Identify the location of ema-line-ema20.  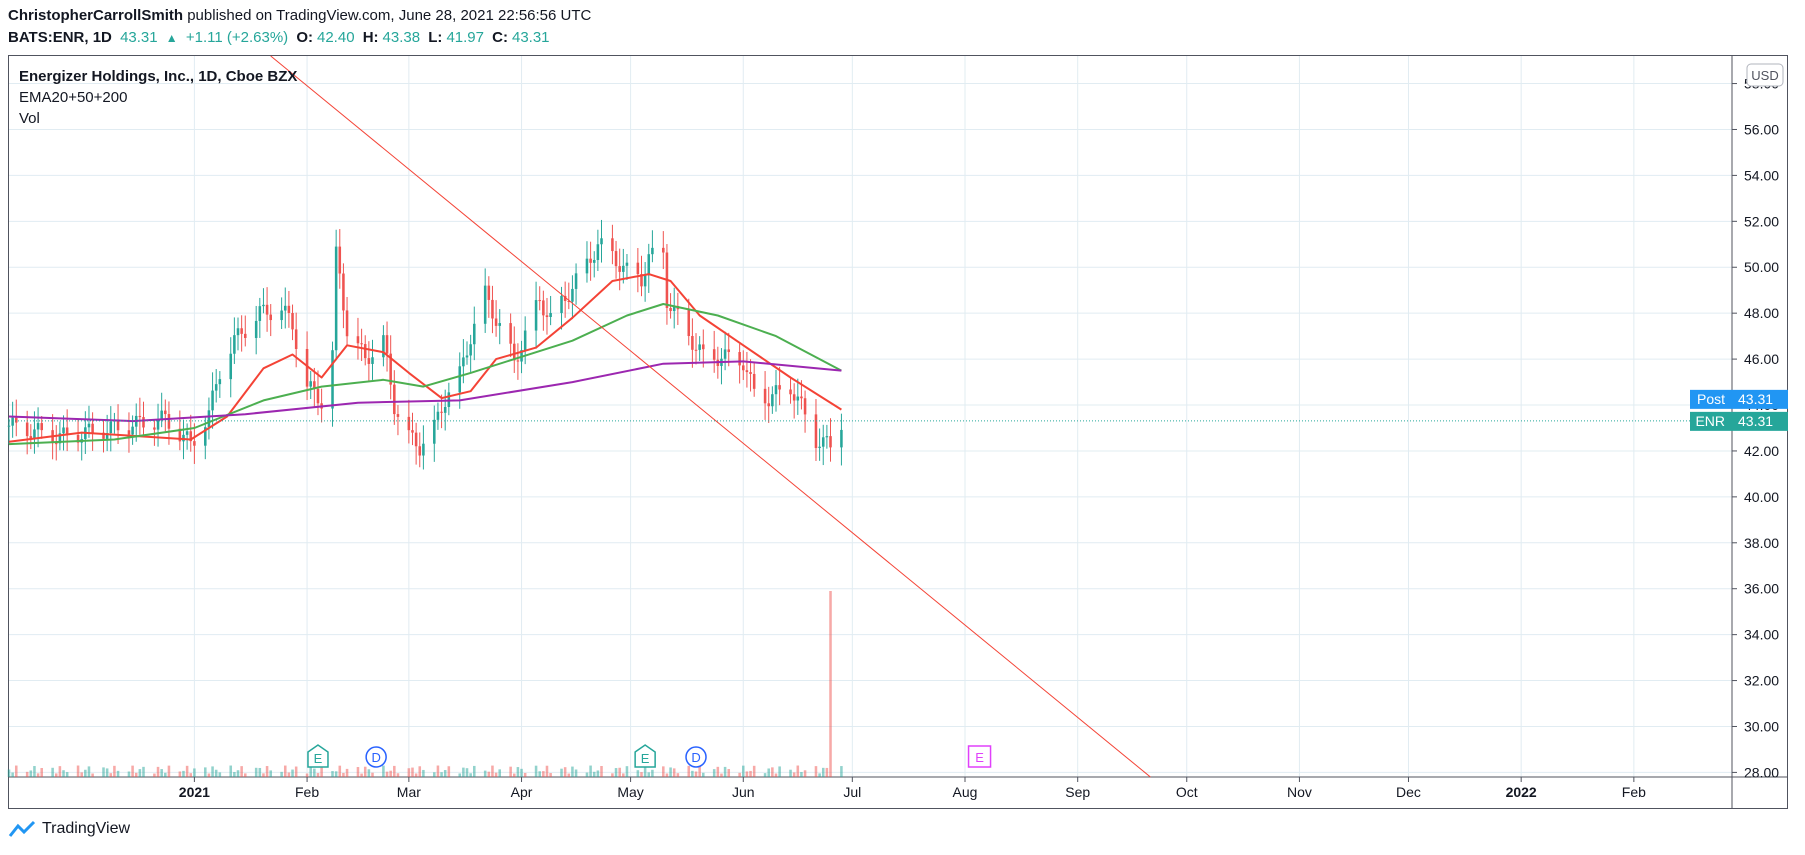
(425, 358).